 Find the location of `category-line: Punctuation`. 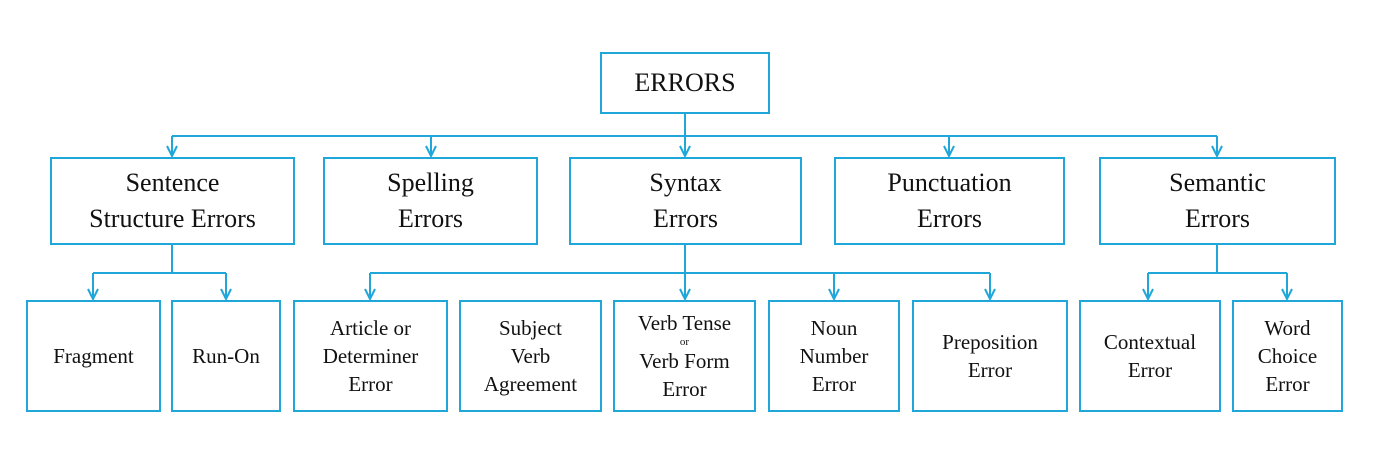

category-line: Punctuation is located at coordinates (949, 182).